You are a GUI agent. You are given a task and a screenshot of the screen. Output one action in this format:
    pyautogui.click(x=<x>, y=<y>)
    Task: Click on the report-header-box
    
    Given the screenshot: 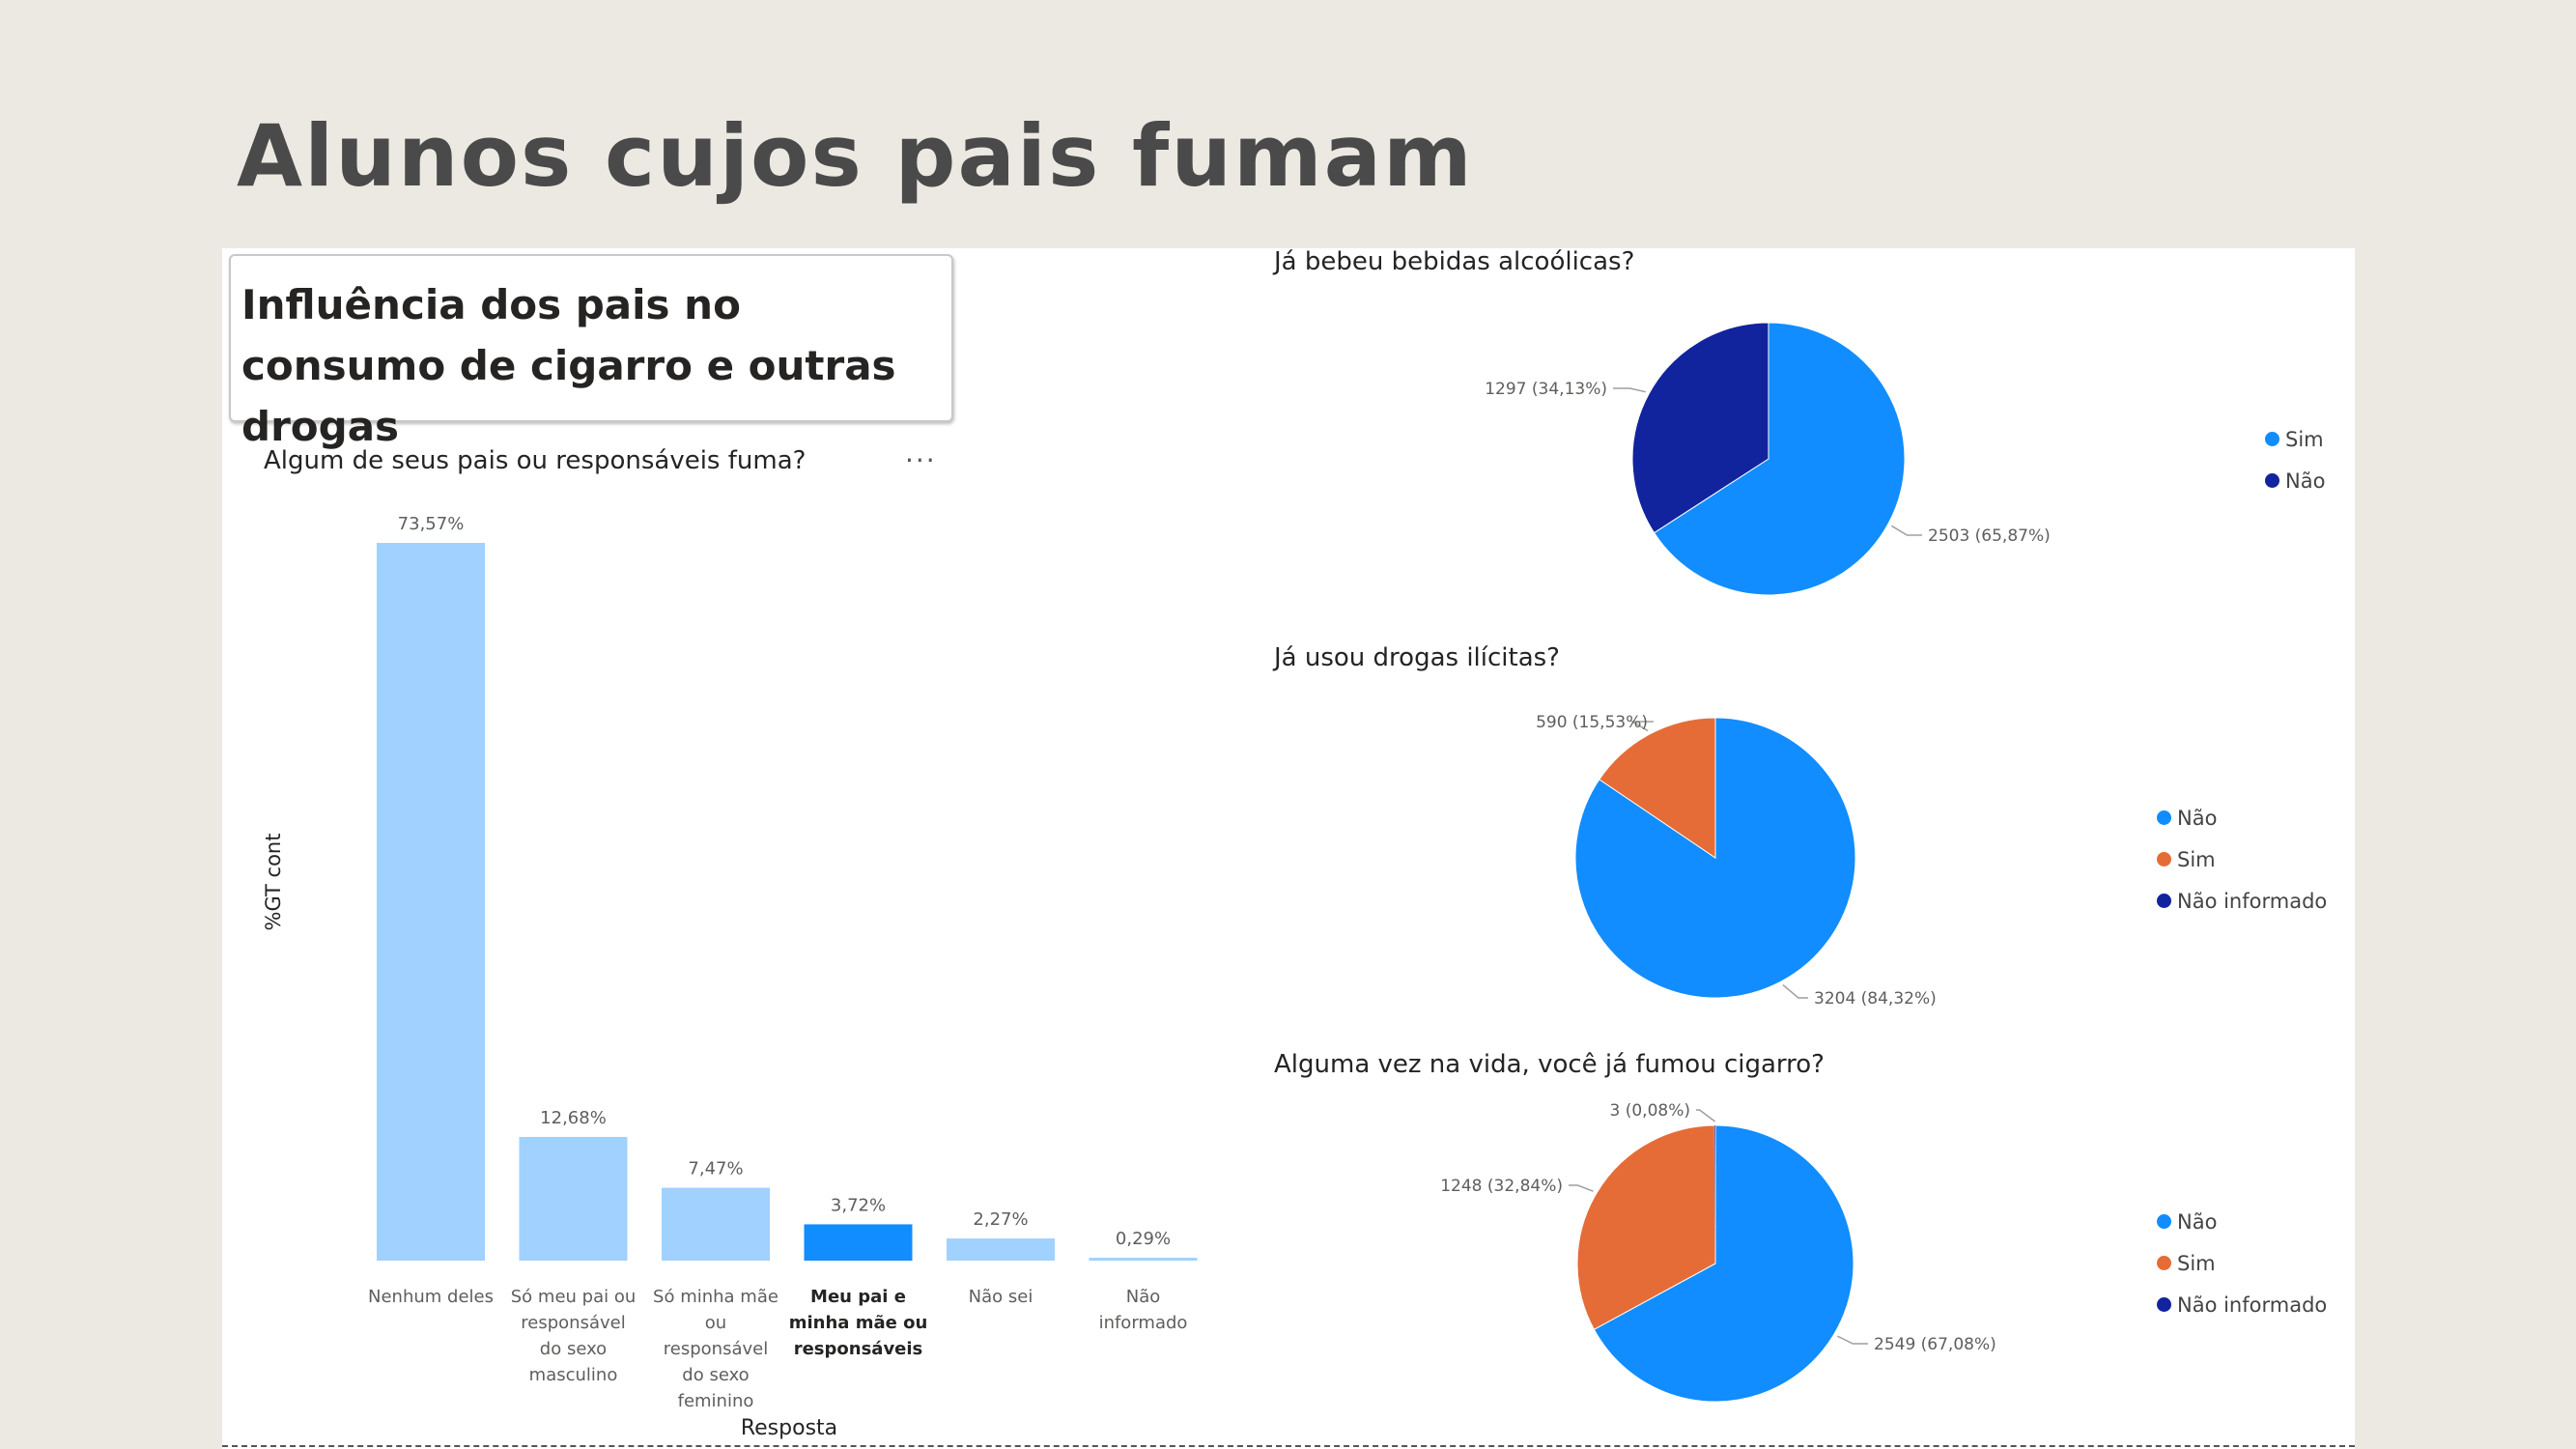 What is the action you would take?
    pyautogui.click(x=591, y=338)
    